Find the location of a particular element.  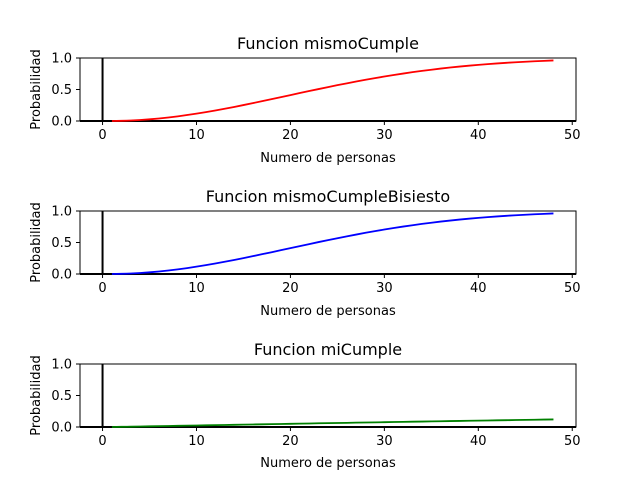

chart-title: Funcion mismoCumple is located at coordinates (328, 43).